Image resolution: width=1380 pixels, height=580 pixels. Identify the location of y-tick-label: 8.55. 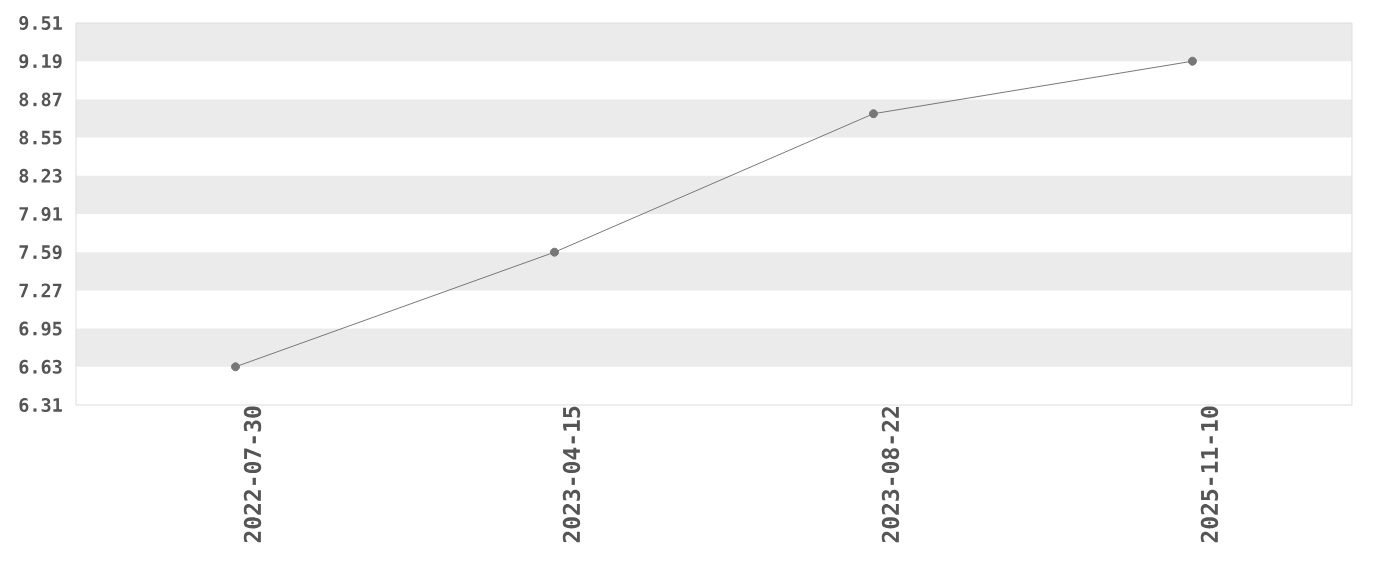
(40, 137).